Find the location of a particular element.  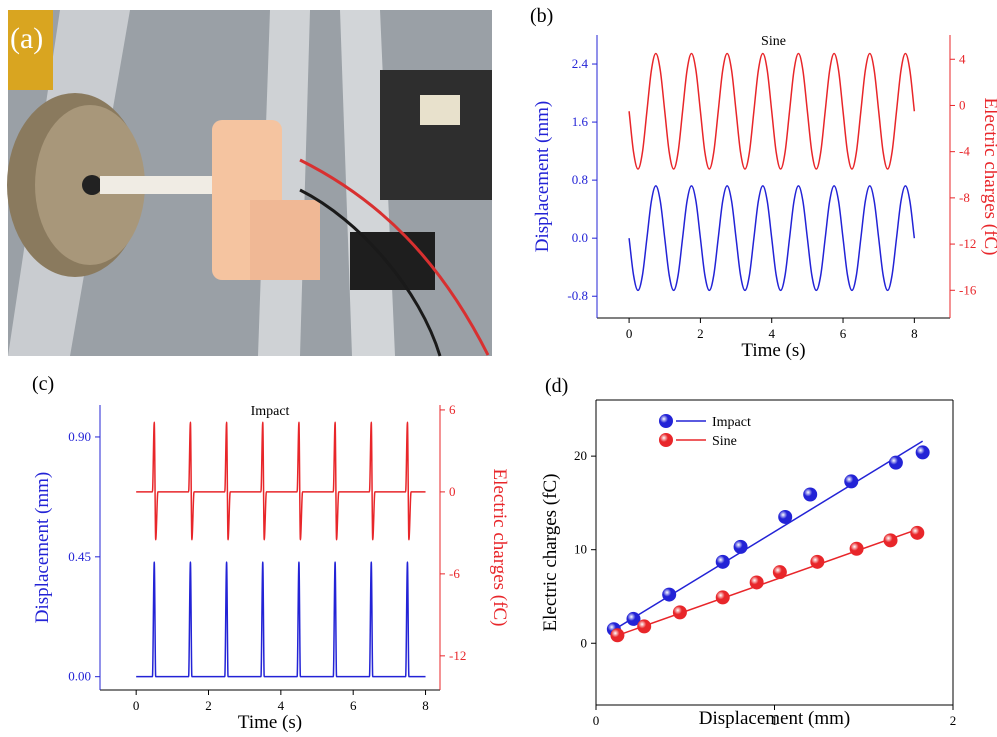

legend-label: Impact is located at coordinates (731, 422).